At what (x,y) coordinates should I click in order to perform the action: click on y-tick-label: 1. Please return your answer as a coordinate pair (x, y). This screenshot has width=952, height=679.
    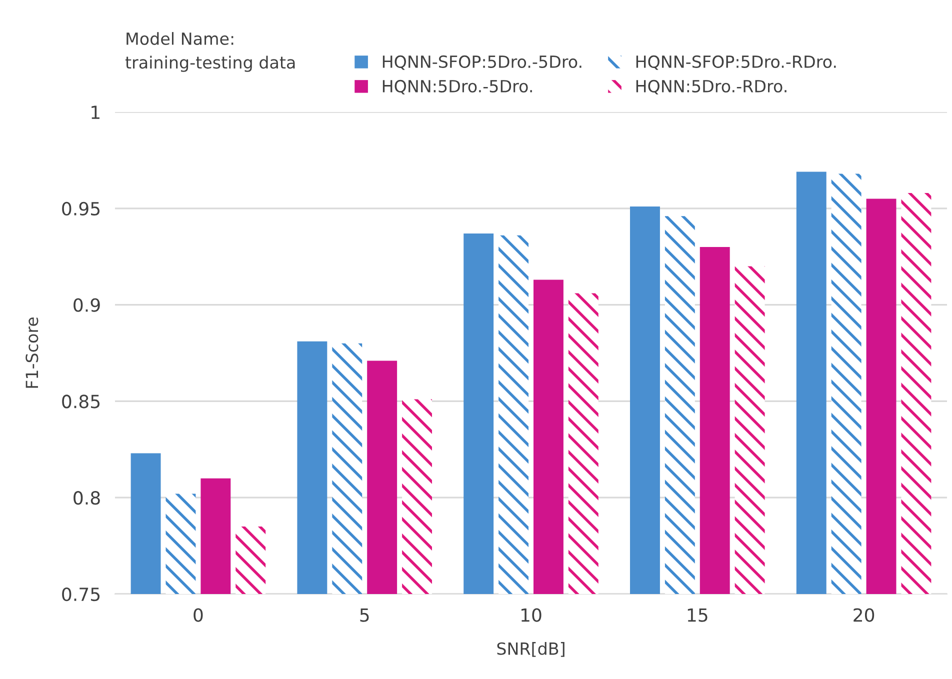
    Looking at the image, I should click on (96, 112).